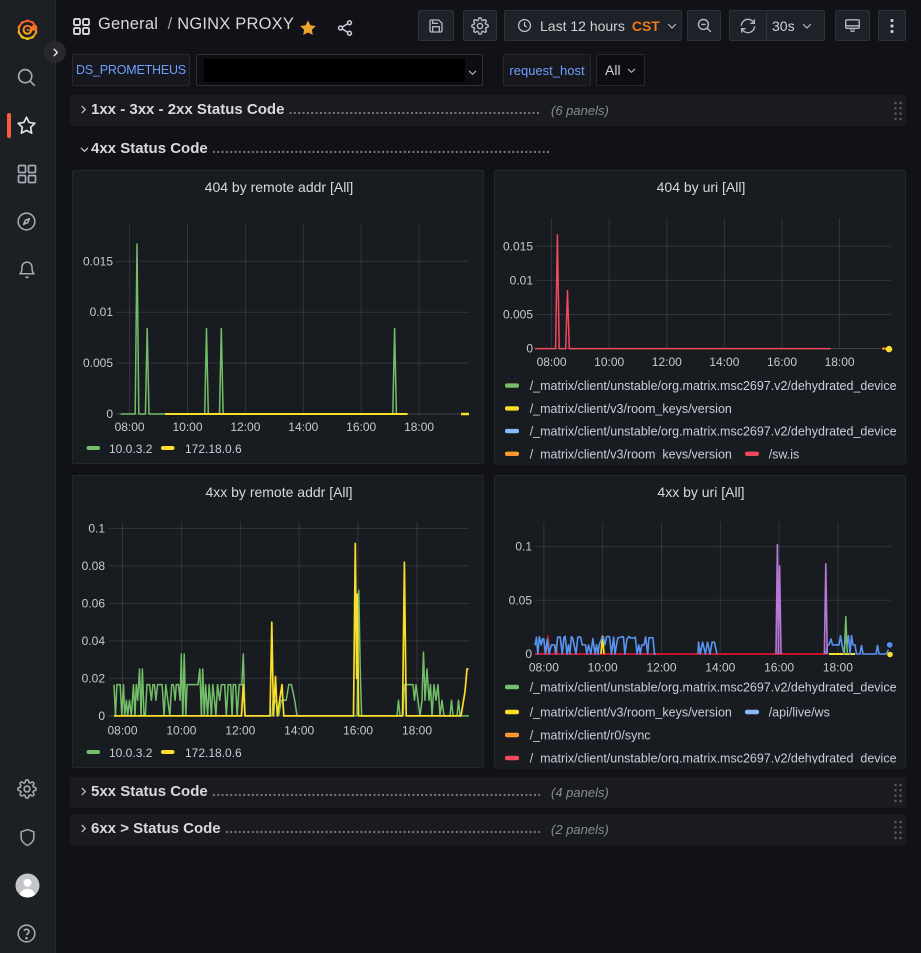 The width and height of the screenshot is (921, 953). Describe the element at coordinates (94, 566) in the screenshot. I see `svg-text: 0.08` at that location.